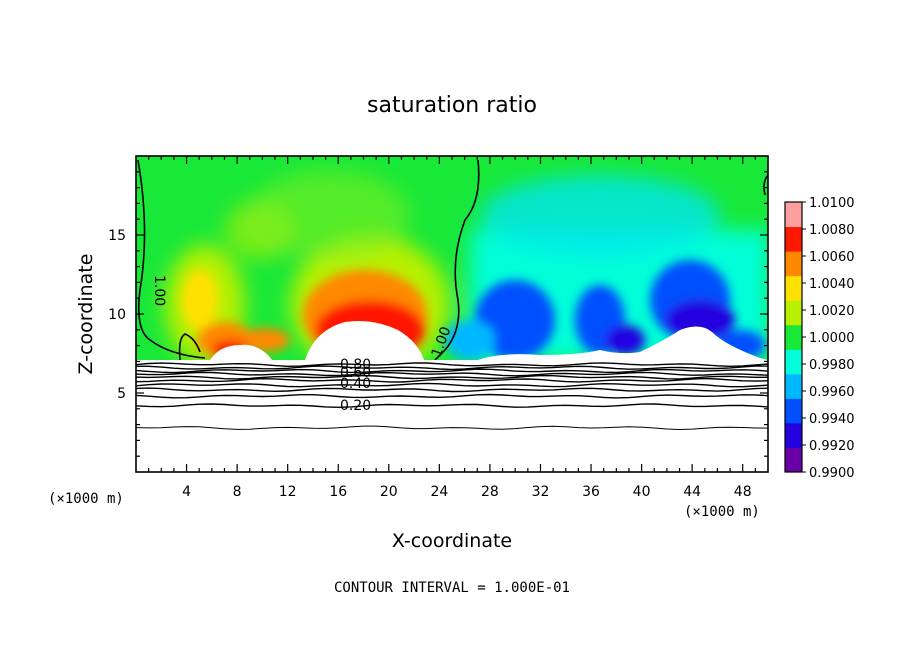  I want to click on colorbar-label: 0.9900, so click(832, 473).